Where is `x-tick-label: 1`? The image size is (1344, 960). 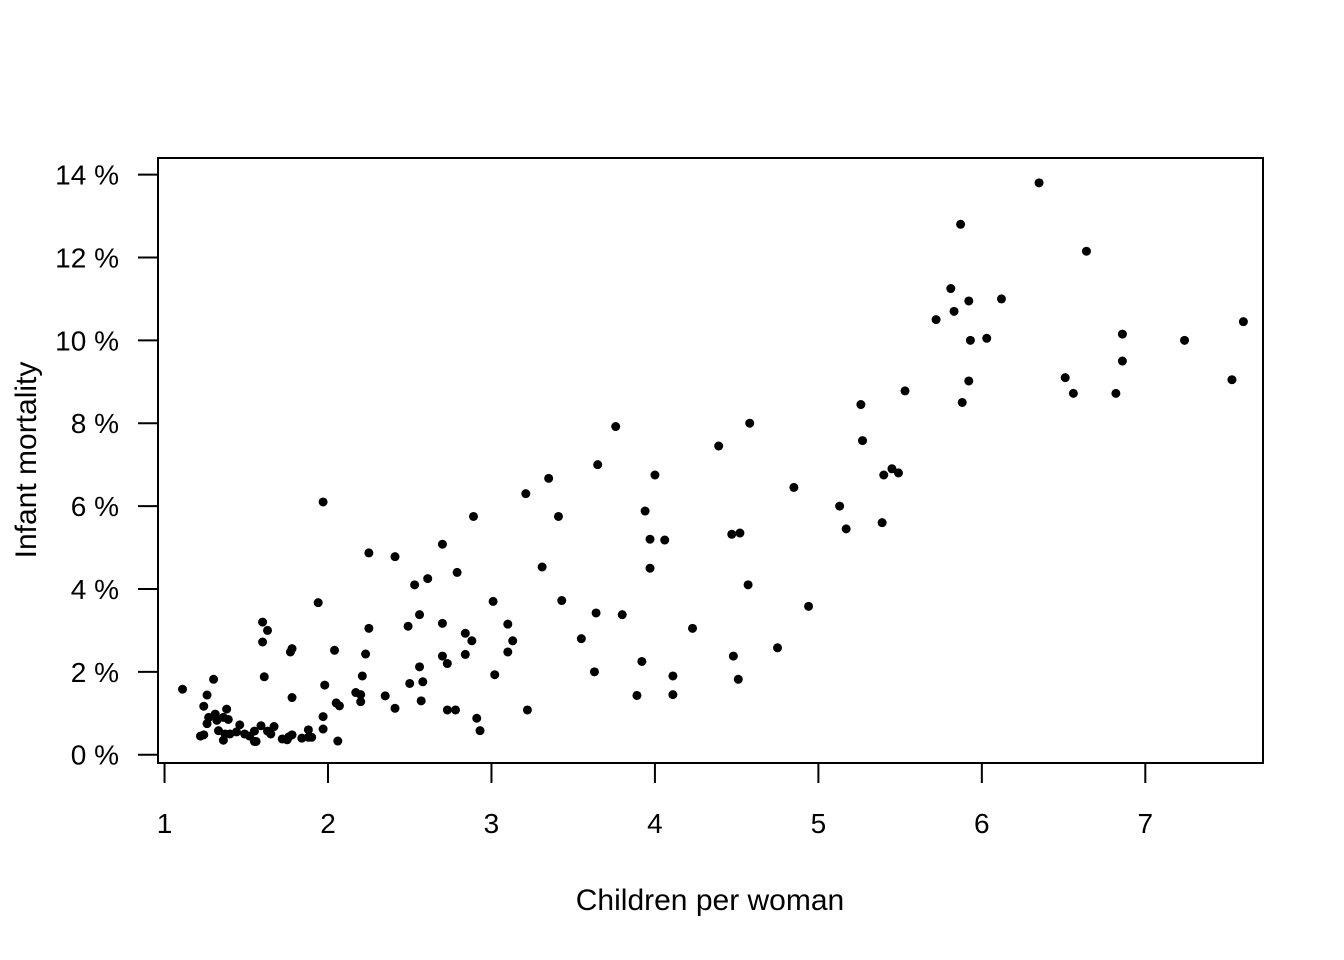
x-tick-label: 1 is located at coordinates (165, 823).